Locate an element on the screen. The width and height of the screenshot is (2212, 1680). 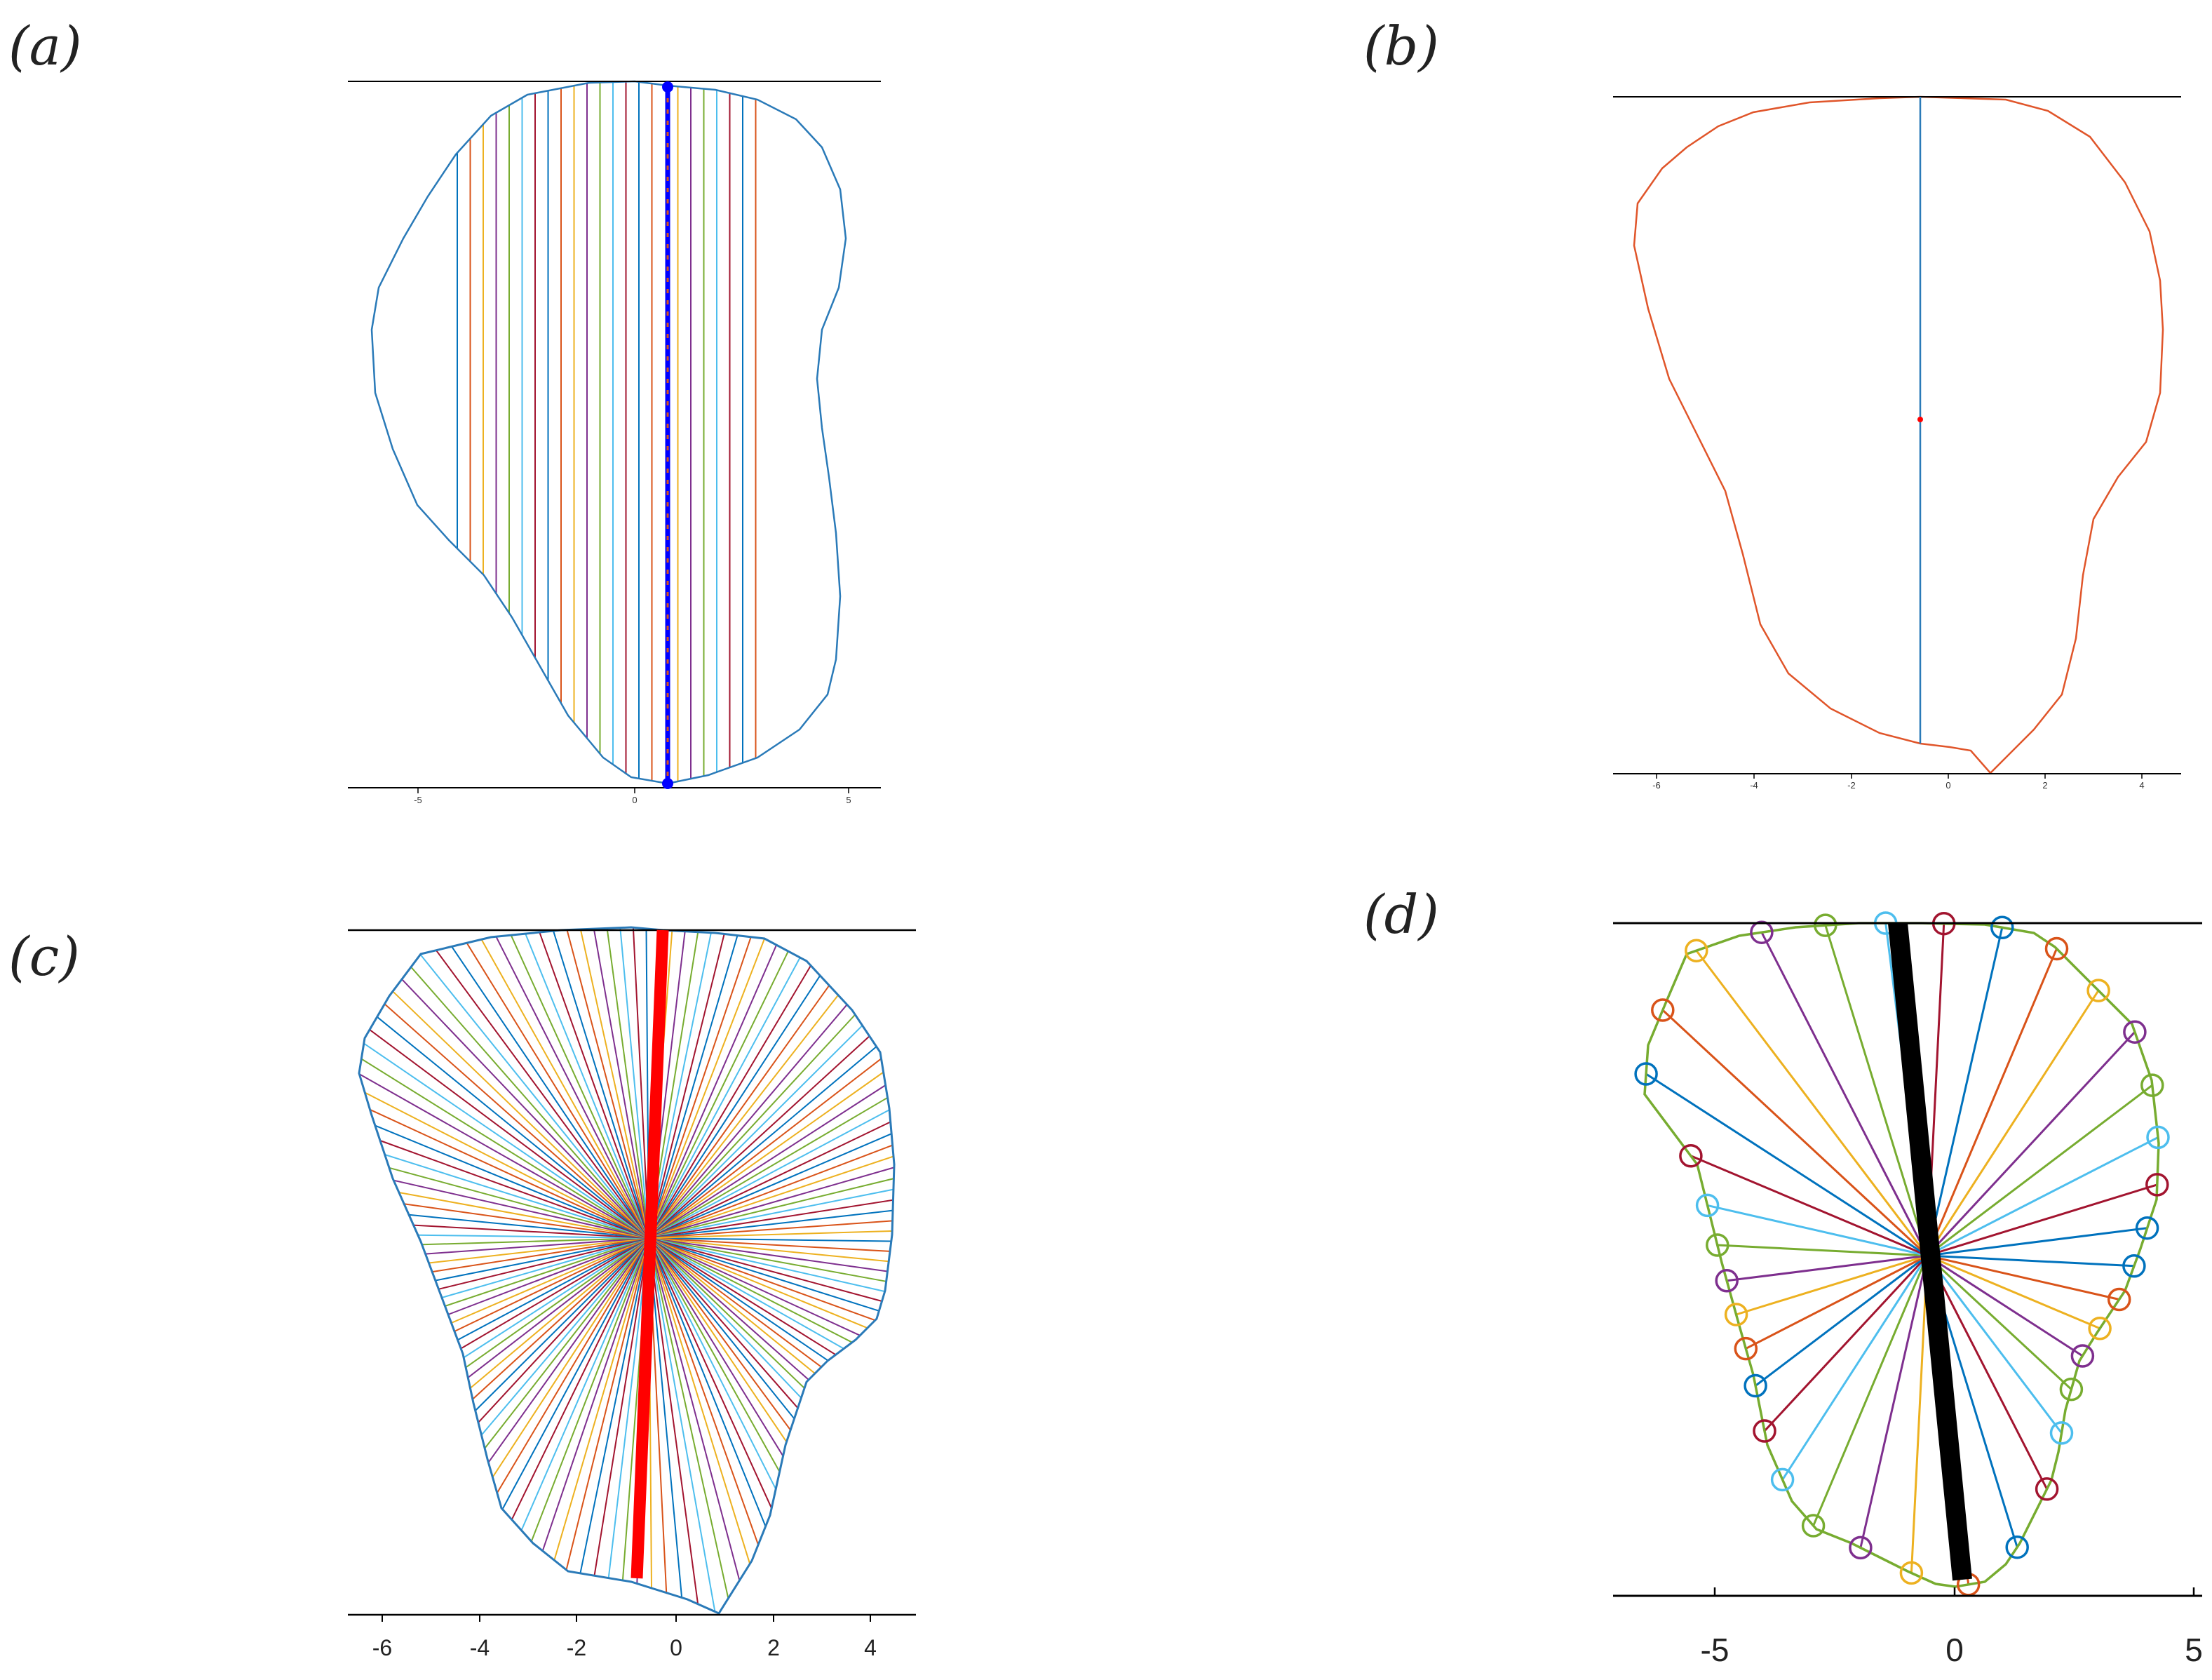
panel-c-tick-label: -4 is located at coordinates (480, 1648).